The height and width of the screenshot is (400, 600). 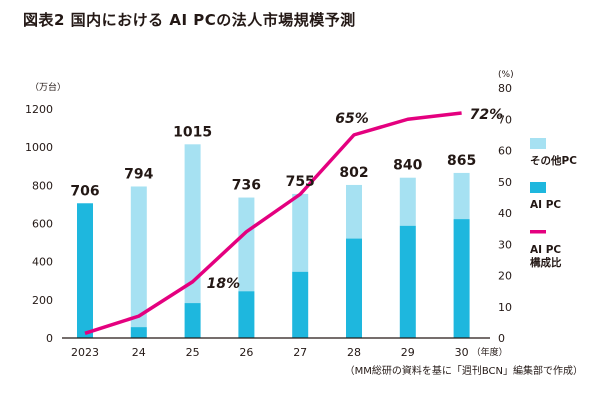 I want to click on legend-label: 構成比, so click(x=546, y=262).